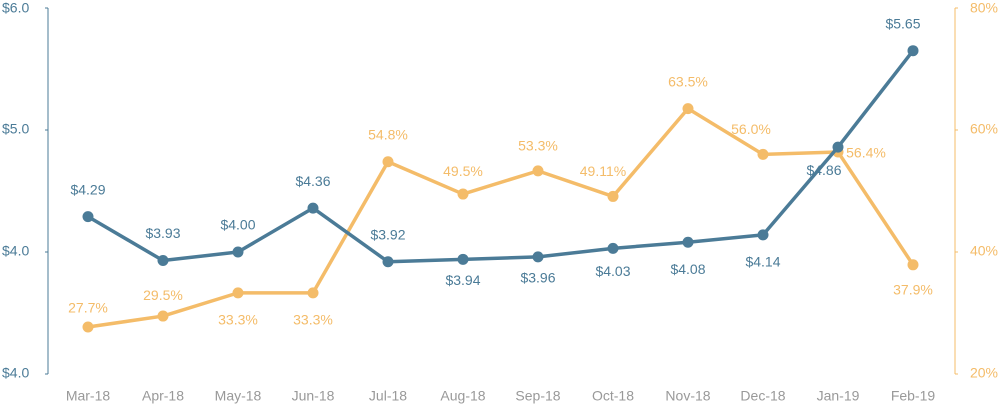  What do you see at coordinates (388, 396) in the screenshot?
I see `x-tick-label: Jul-18` at bounding box center [388, 396].